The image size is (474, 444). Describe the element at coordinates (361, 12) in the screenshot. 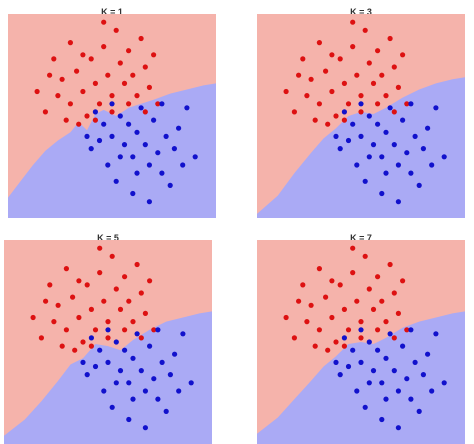

I see `panel-title-k3: K = 3` at that location.